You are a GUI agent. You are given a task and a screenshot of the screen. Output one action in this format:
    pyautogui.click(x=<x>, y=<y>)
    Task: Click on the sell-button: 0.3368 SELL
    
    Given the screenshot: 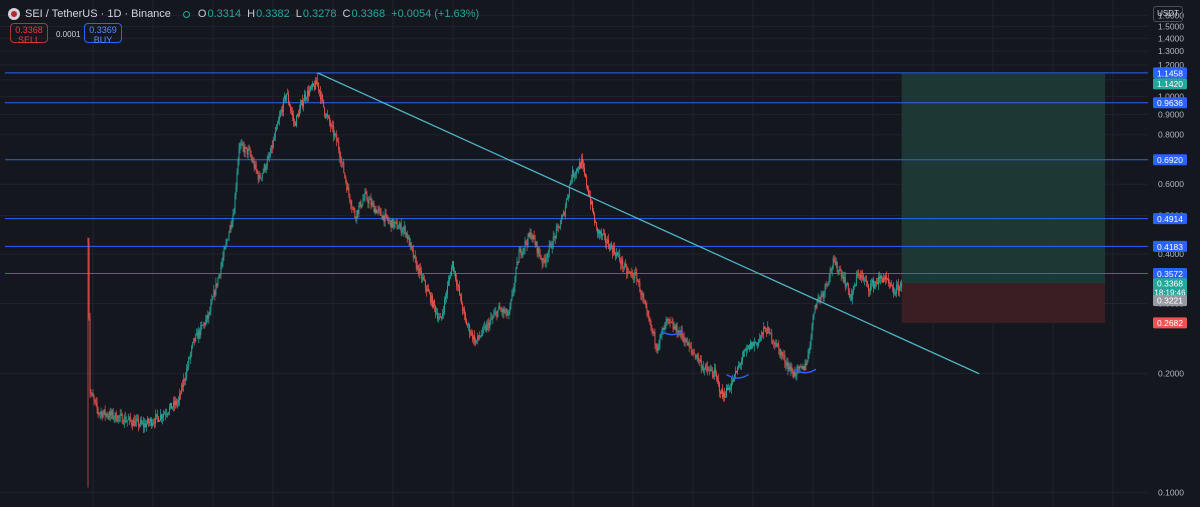 What is the action you would take?
    pyautogui.click(x=29, y=34)
    